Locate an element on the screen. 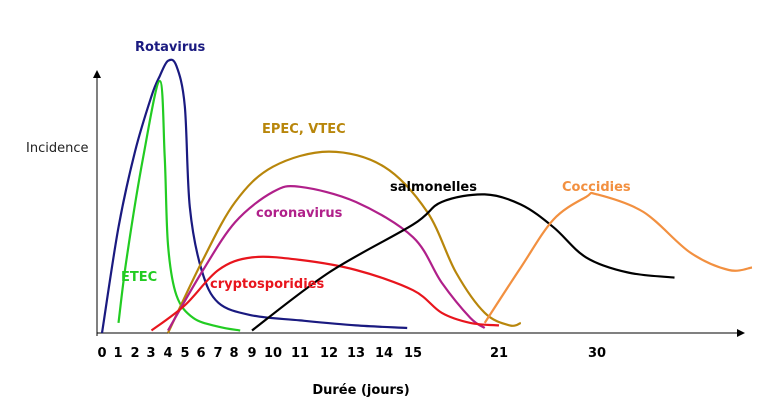 This screenshot has width=777, height=410. x-tick-label: 6 is located at coordinates (200, 353).